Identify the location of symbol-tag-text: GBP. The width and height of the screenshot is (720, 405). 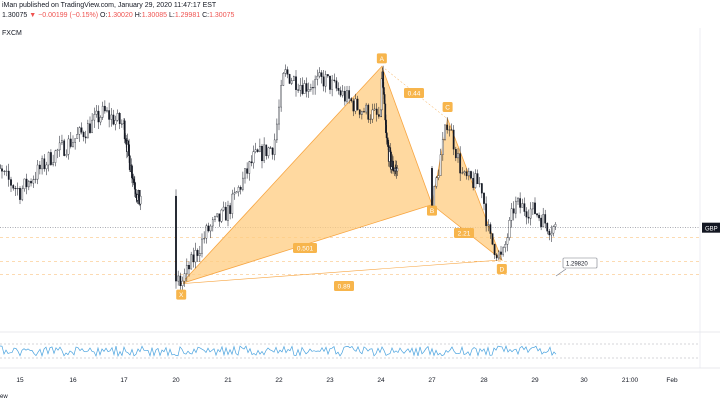
(711, 230).